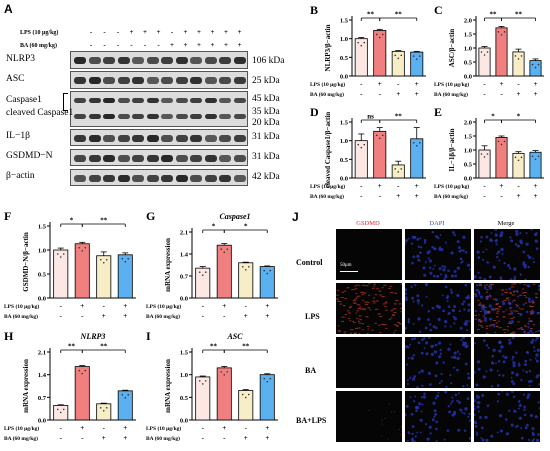 Image resolution: width=550 pixels, height=451 pixels. Describe the element at coordinates (72, 347) in the screenshot. I see `sig-label: **` at that location.